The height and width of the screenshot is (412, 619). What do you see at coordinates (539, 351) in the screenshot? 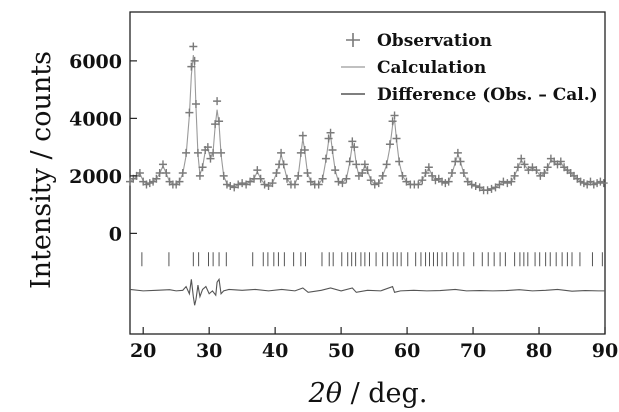
I see `x-tick-label-80: 80` at bounding box center [539, 351].